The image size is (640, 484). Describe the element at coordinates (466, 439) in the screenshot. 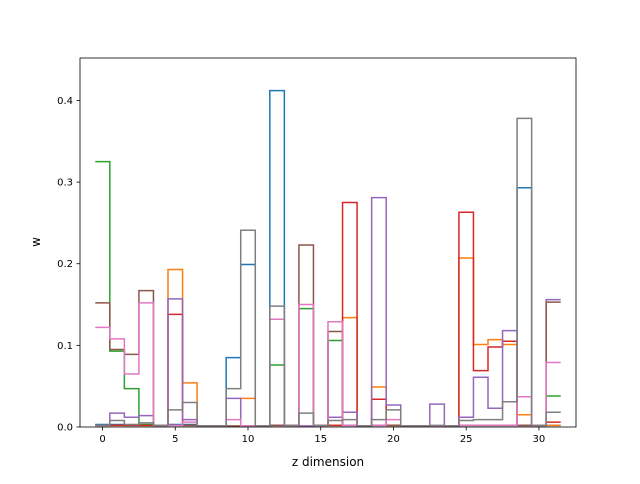

I see `x-tick-label: 25` at that location.